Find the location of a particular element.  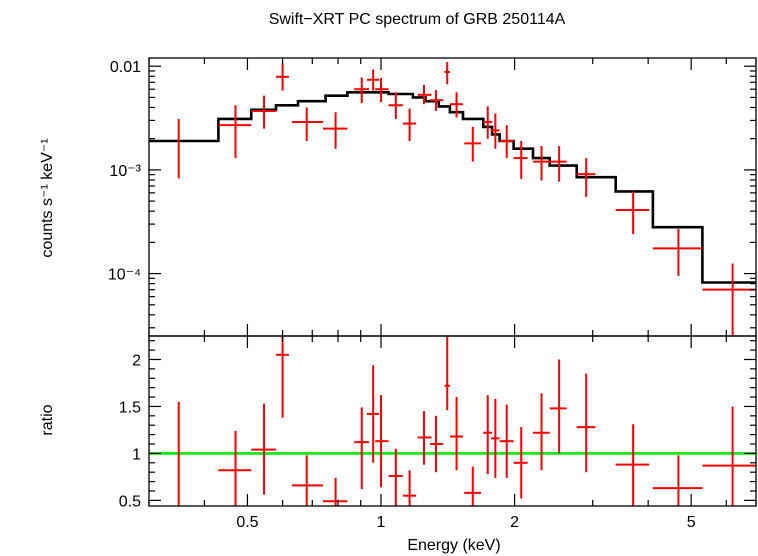

ratio-y-tick-label: 2 is located at coordinates (136, 360).